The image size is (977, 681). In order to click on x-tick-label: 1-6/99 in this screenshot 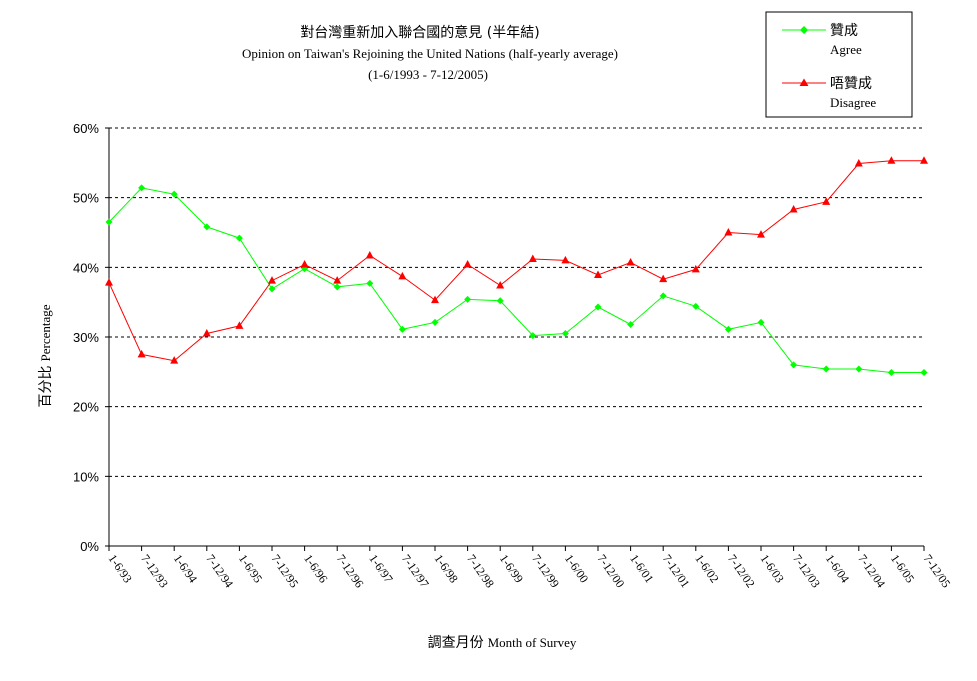, I will do `click(511, 569)`.